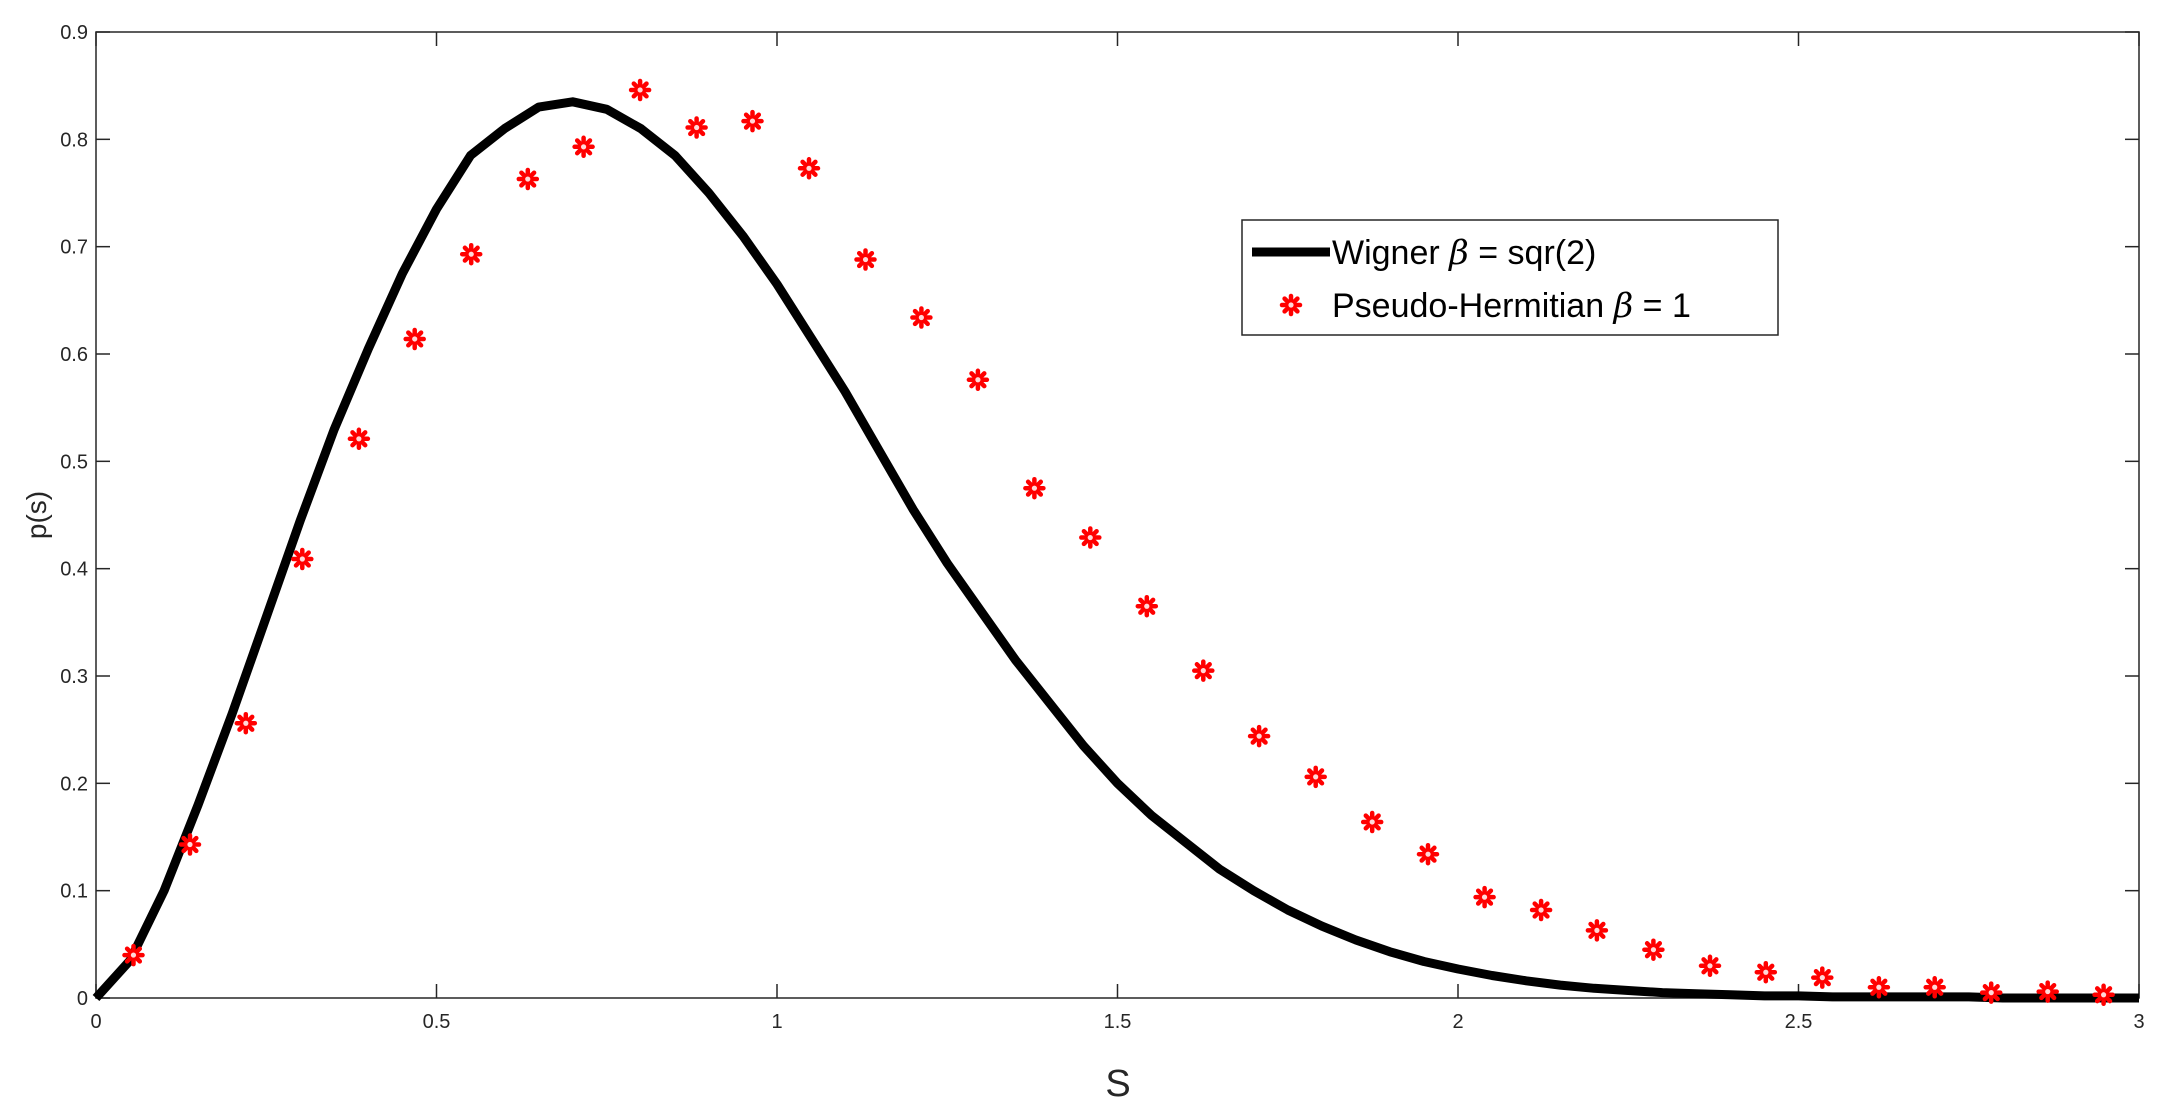 This screenshot has height=1108, width=2161. I want to click on legend-box, so click(1510, 277).